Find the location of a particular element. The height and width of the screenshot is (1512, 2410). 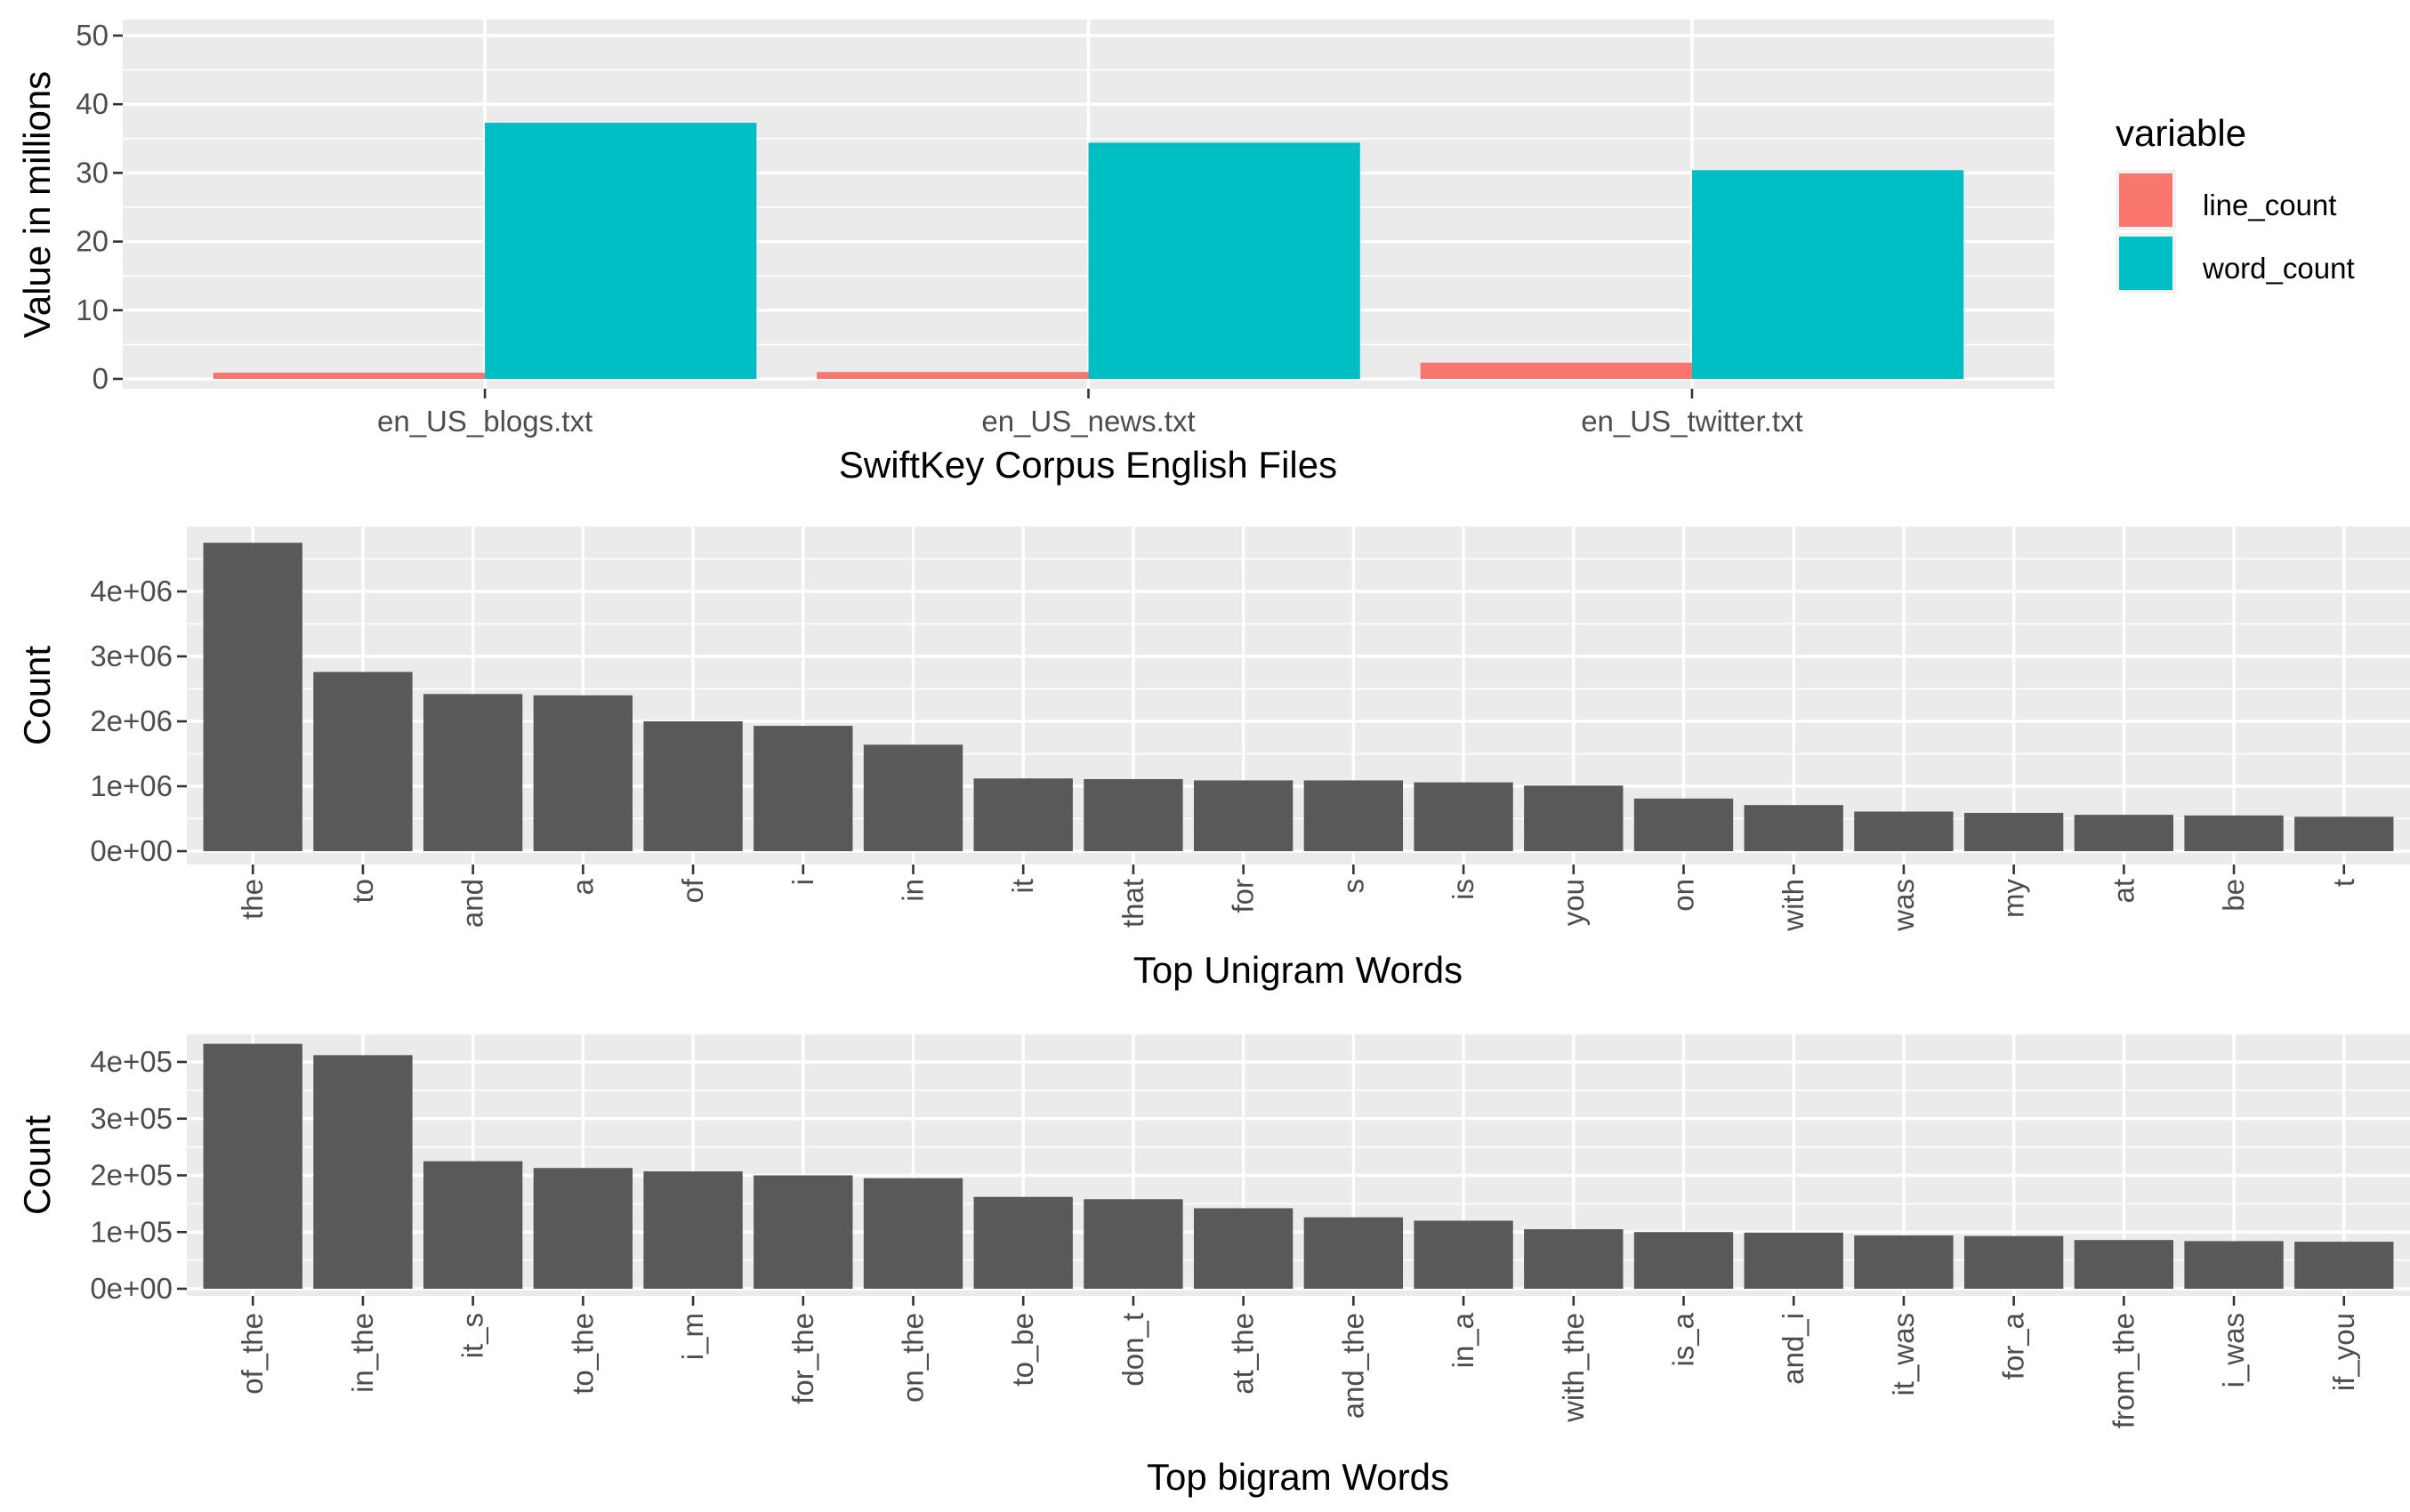

x-tick-label-be: be is located at coordinates (2233, 896).